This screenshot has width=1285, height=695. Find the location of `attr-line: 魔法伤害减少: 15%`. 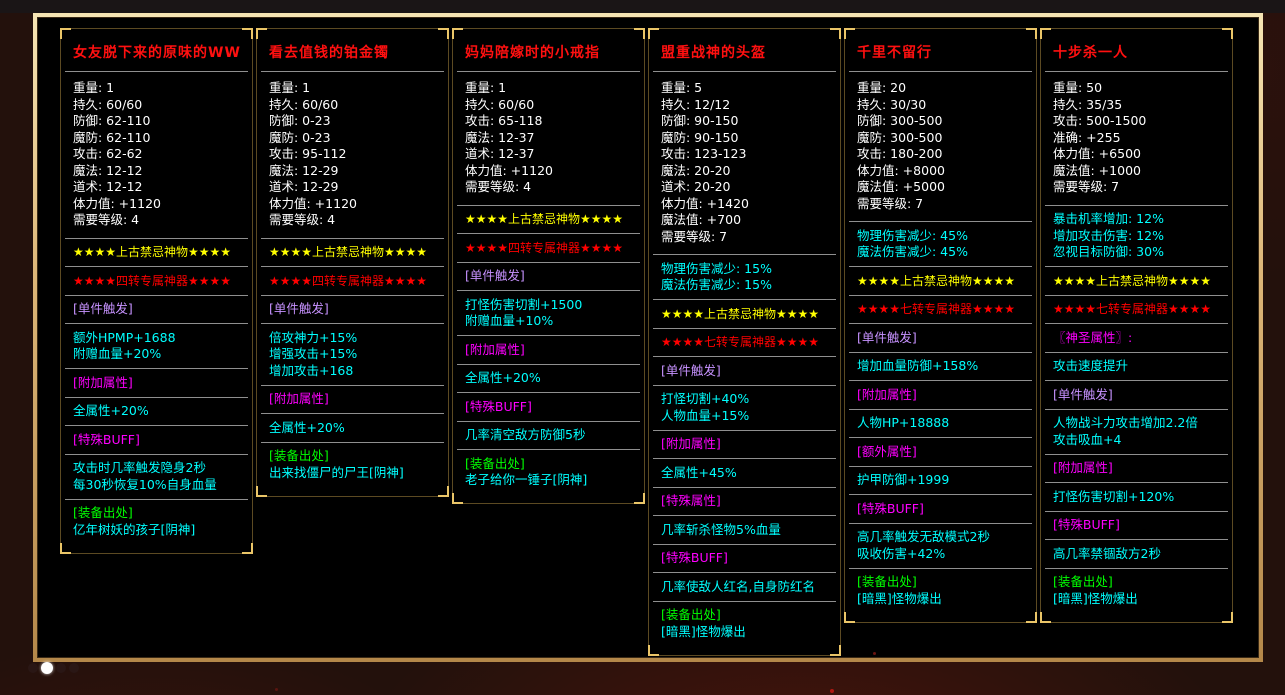

attr-line: 魔法伤害减少: 15% is located at coordinates (716, 284).